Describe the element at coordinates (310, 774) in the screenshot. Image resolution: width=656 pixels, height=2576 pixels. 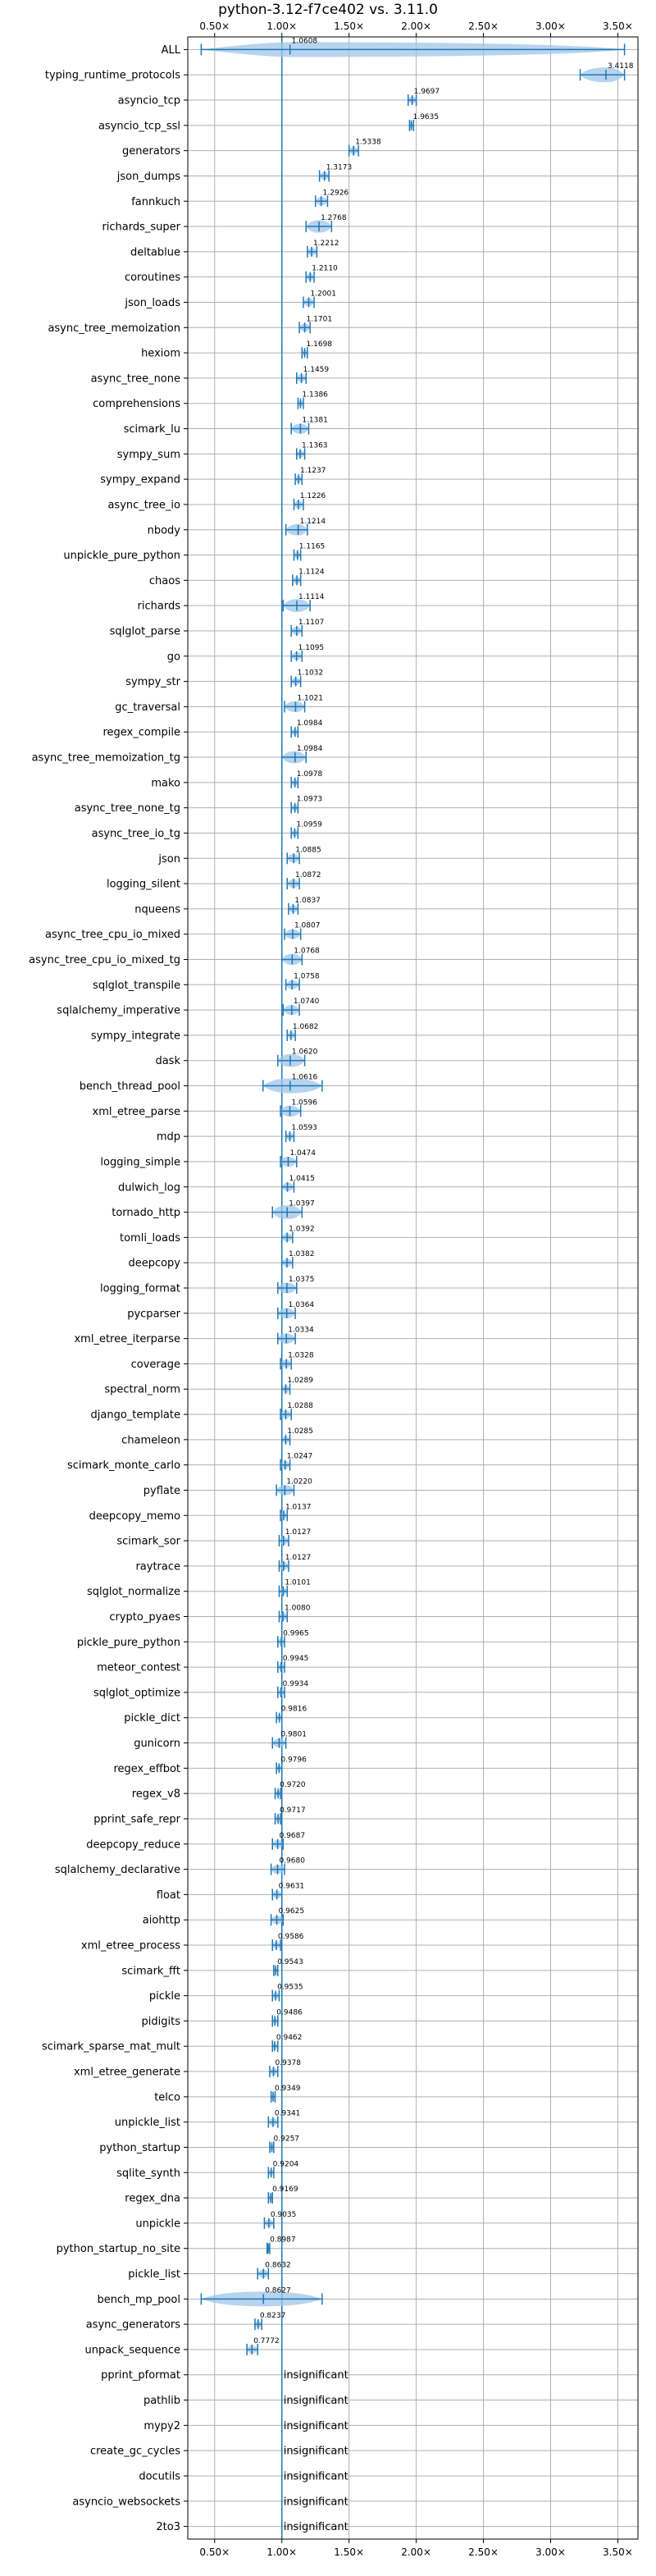
I see `value-label: 1.0978` at that location.